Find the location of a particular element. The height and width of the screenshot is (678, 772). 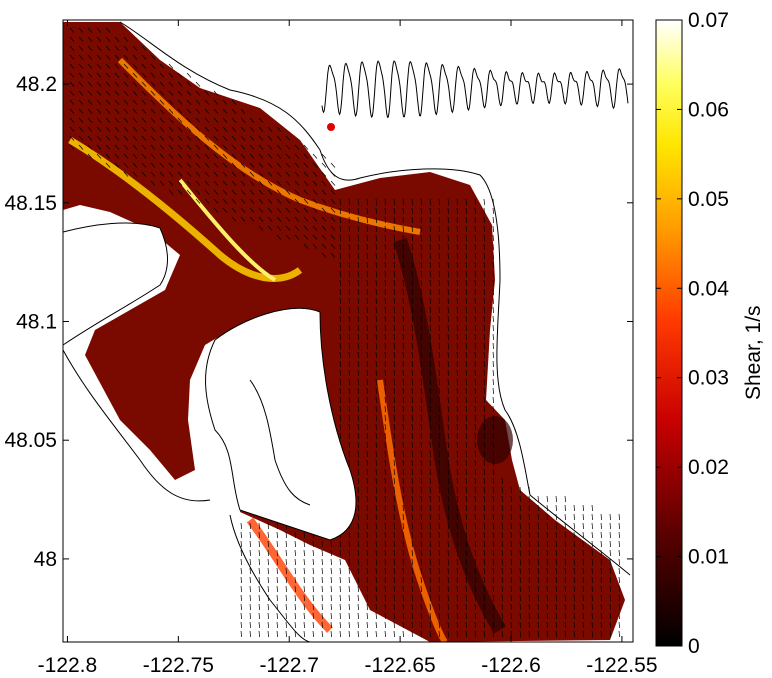

y-tick-label: 48.1 is located at coordinates (36, 322).